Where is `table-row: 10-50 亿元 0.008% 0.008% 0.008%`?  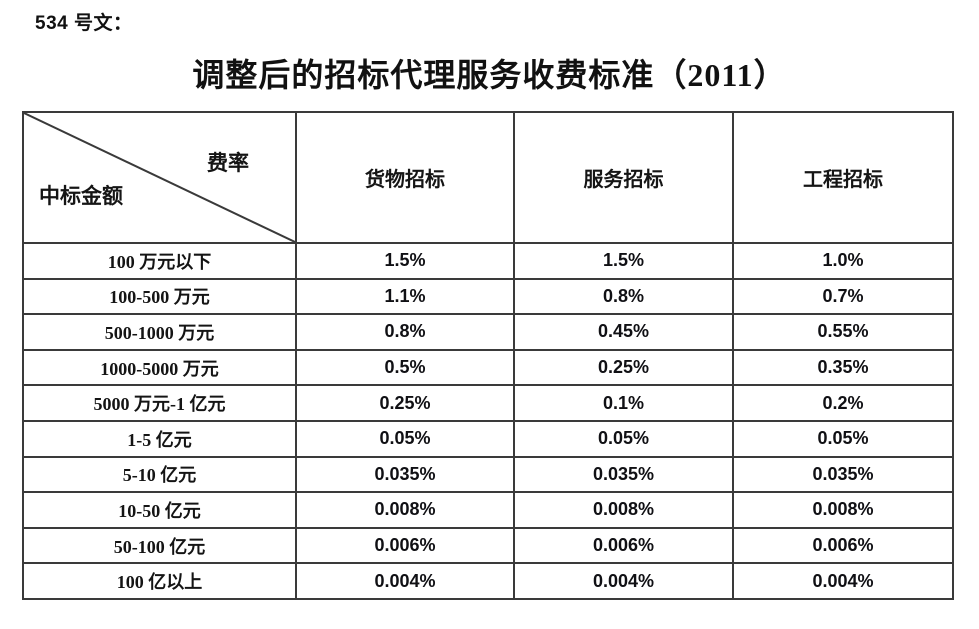
table-row: 10-50 亿元 0.008% 0.008% 0.008% is located at coordinates (488, 510).